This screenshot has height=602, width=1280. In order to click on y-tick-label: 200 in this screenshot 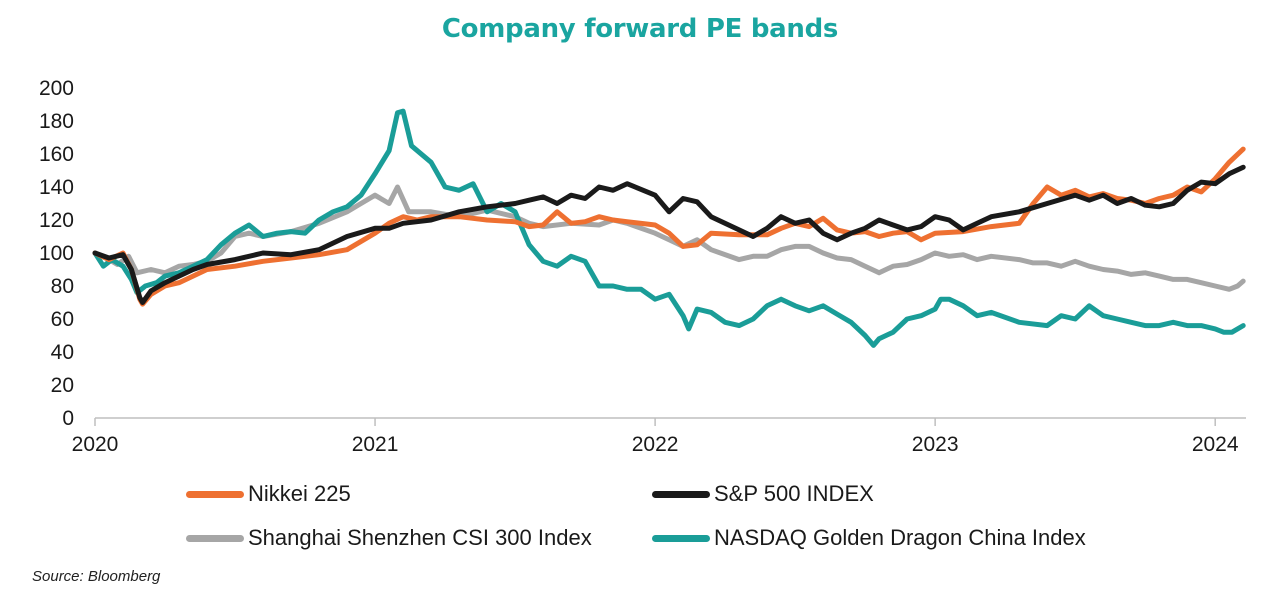, I will do `click(56, 88)`.